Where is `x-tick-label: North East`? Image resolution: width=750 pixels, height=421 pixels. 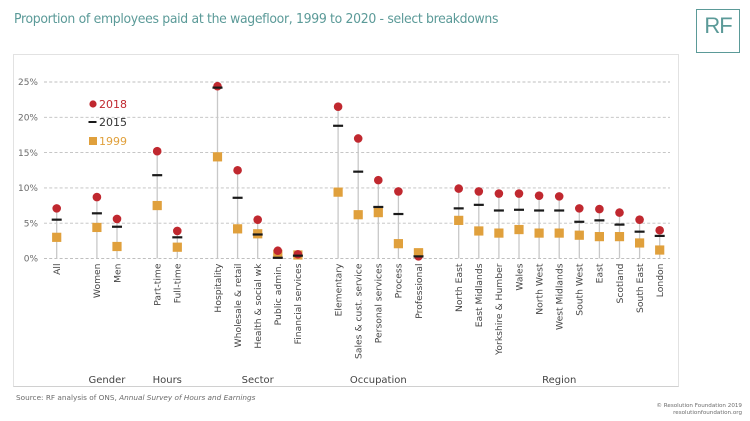
x-tick-label: North East is located at coordinates (459, 287).